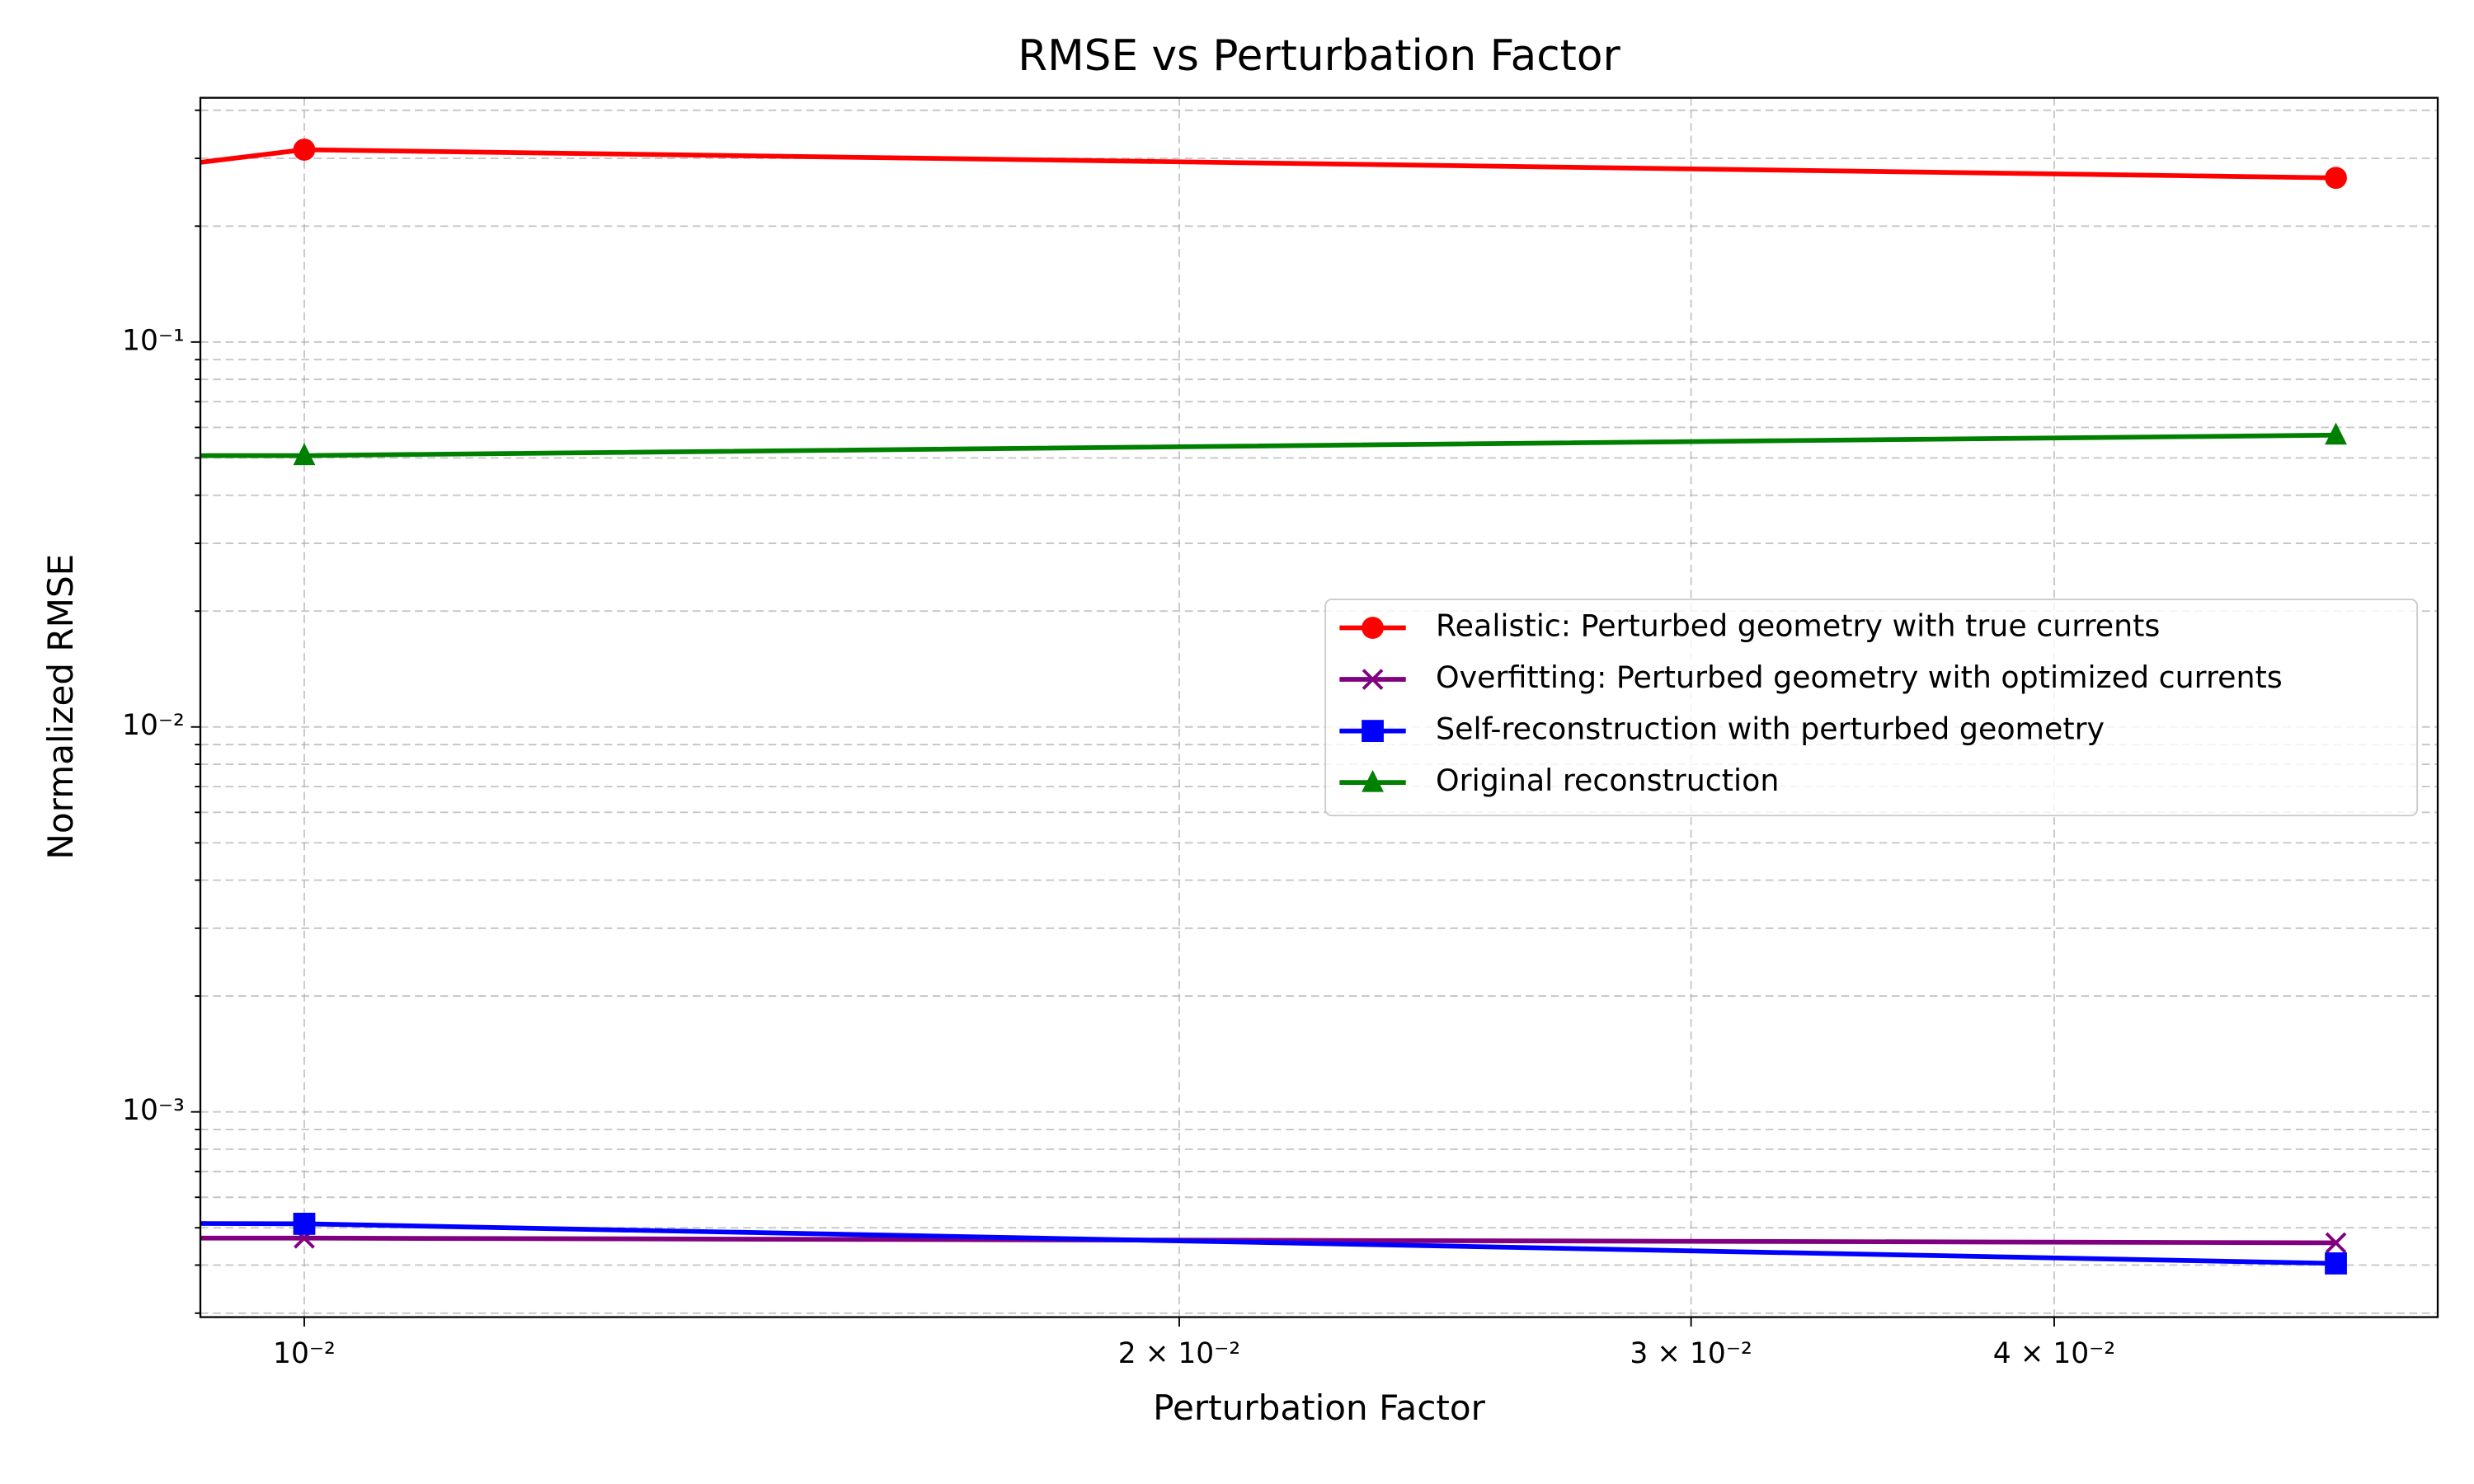 Image resolution: width=2474 pixels, height=1484 pixels. What do you see at coordinates (1319, 56) in the screenshot?
I see `chart-title: RMSE vs Perturbation Factor` at bounding box center [1319, 56].